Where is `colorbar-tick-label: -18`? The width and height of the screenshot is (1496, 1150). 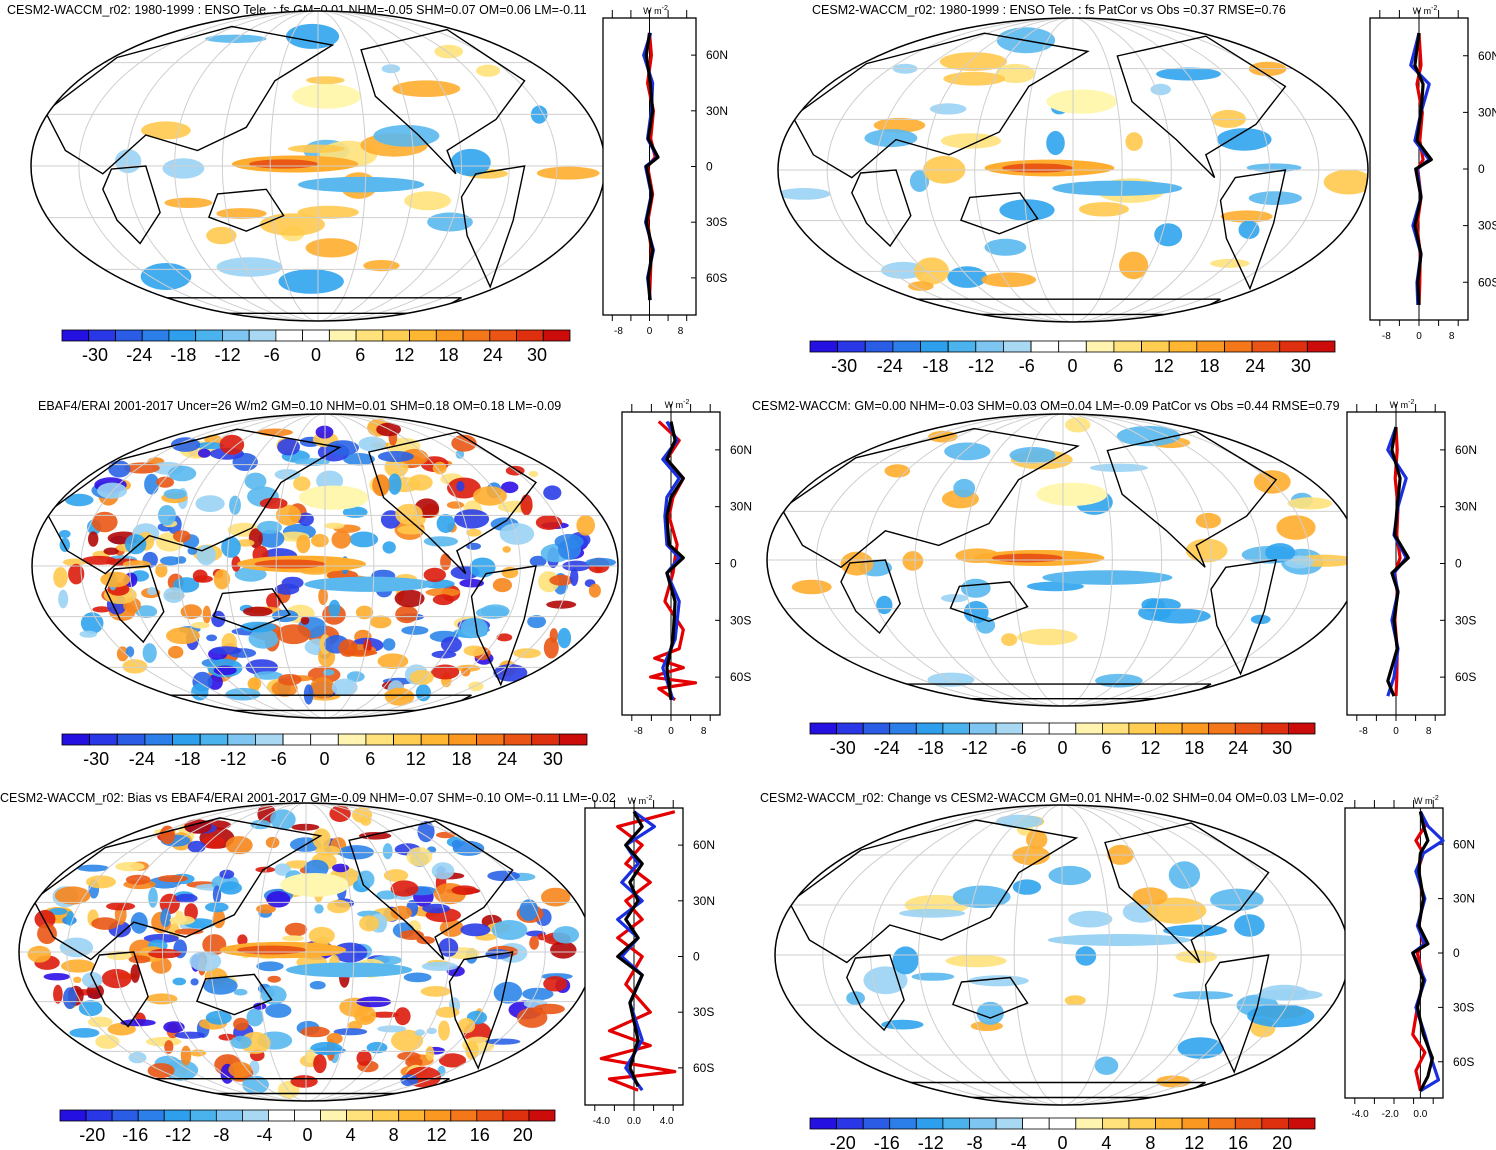 colorbar-tick-label: -18 is located at coordinates (183, 355).